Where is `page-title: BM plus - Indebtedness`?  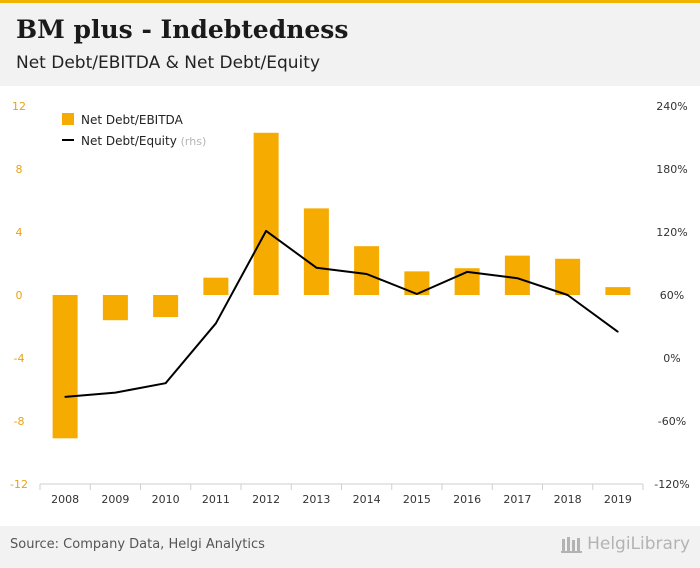
page-title: BM plus - Indebtedness is located at coordinates (182, 29).